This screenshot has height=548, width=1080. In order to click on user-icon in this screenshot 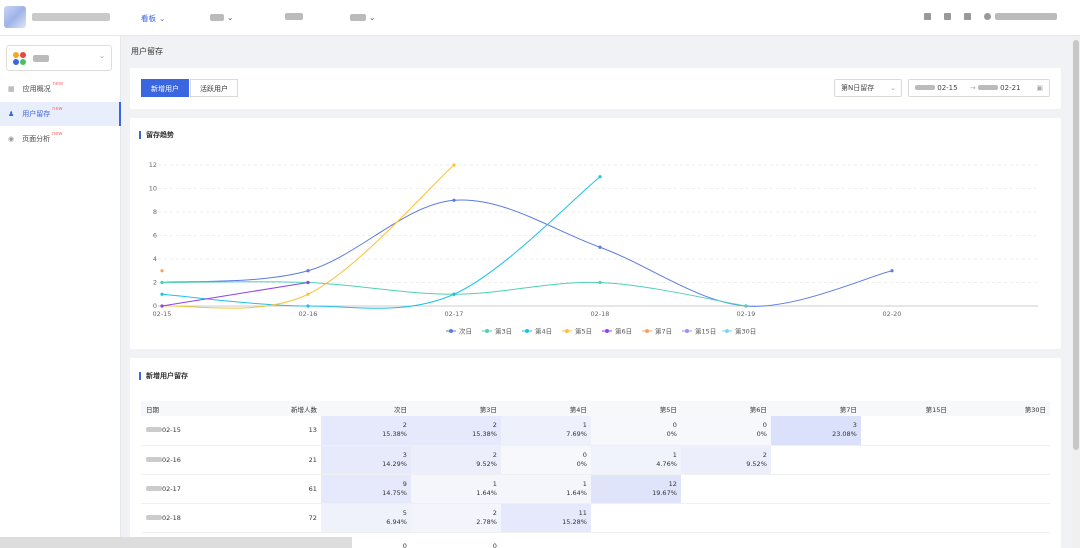, I will do `click(987, 16)`.